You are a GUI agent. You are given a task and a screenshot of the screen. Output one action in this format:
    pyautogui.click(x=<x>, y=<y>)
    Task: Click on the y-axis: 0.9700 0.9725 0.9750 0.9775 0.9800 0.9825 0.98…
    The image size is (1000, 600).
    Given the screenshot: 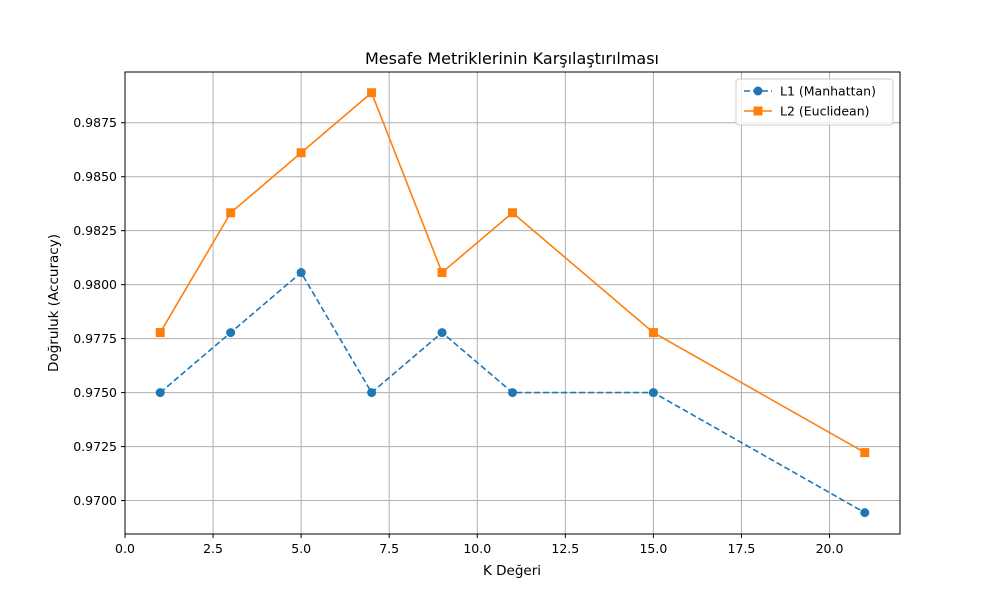 What is the action you would take?
    pyautogui.click(x=99, y=311)
    